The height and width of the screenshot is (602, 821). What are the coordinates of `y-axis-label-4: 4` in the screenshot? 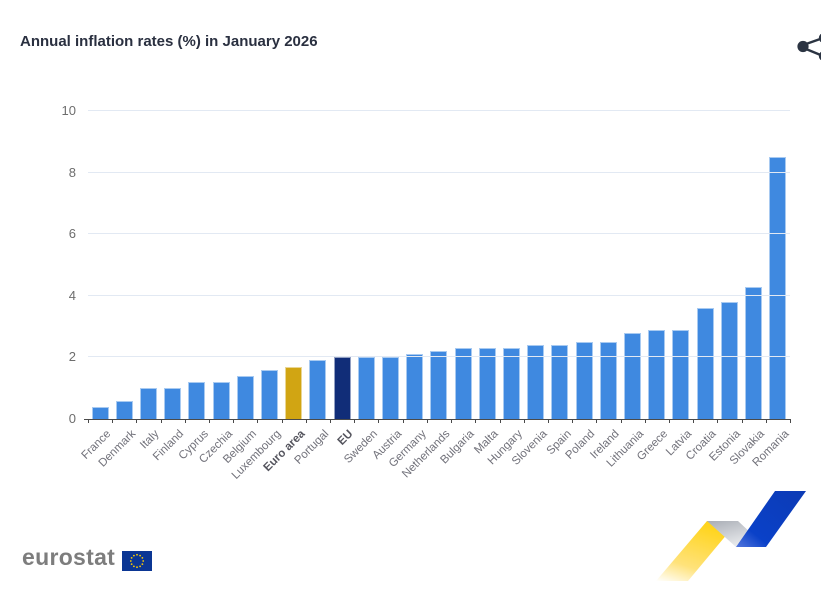 It's located at (72, 295).